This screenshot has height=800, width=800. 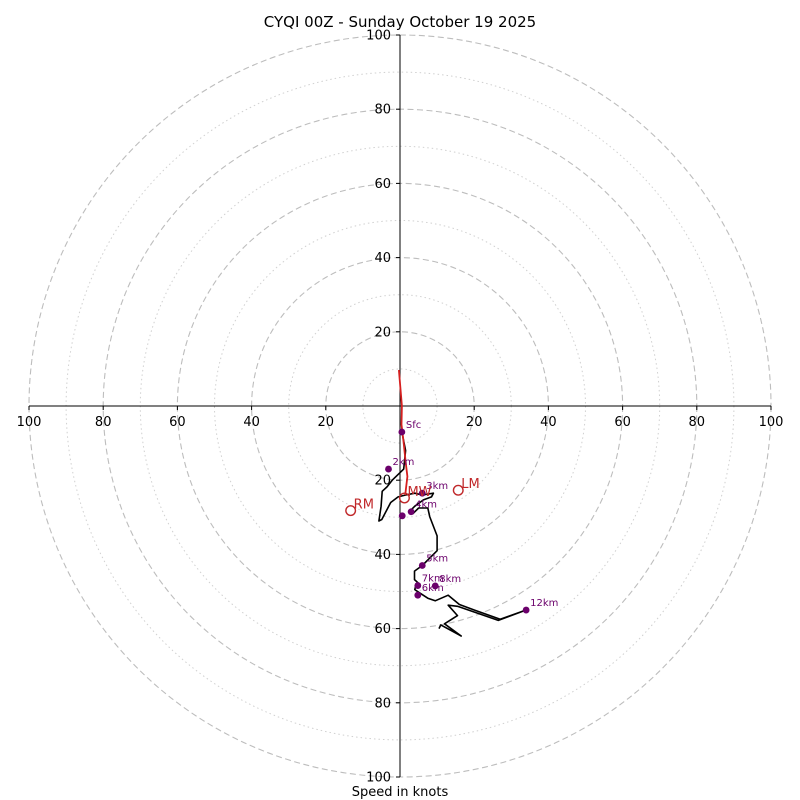 I want to click on storm-motion-markers: LM RM MW, so click(x=412, y=497).